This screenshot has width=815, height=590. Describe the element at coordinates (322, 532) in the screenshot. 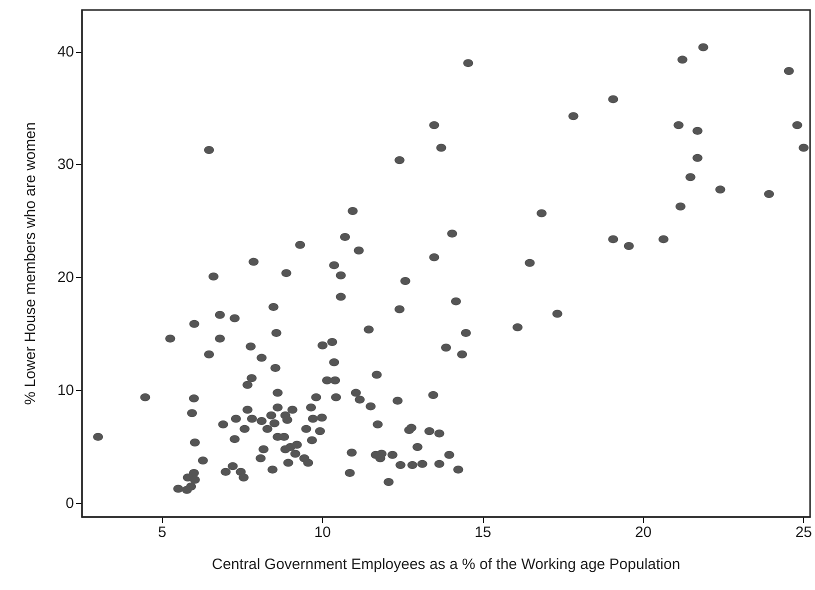

I see `x-tick-label: 10` at that location.